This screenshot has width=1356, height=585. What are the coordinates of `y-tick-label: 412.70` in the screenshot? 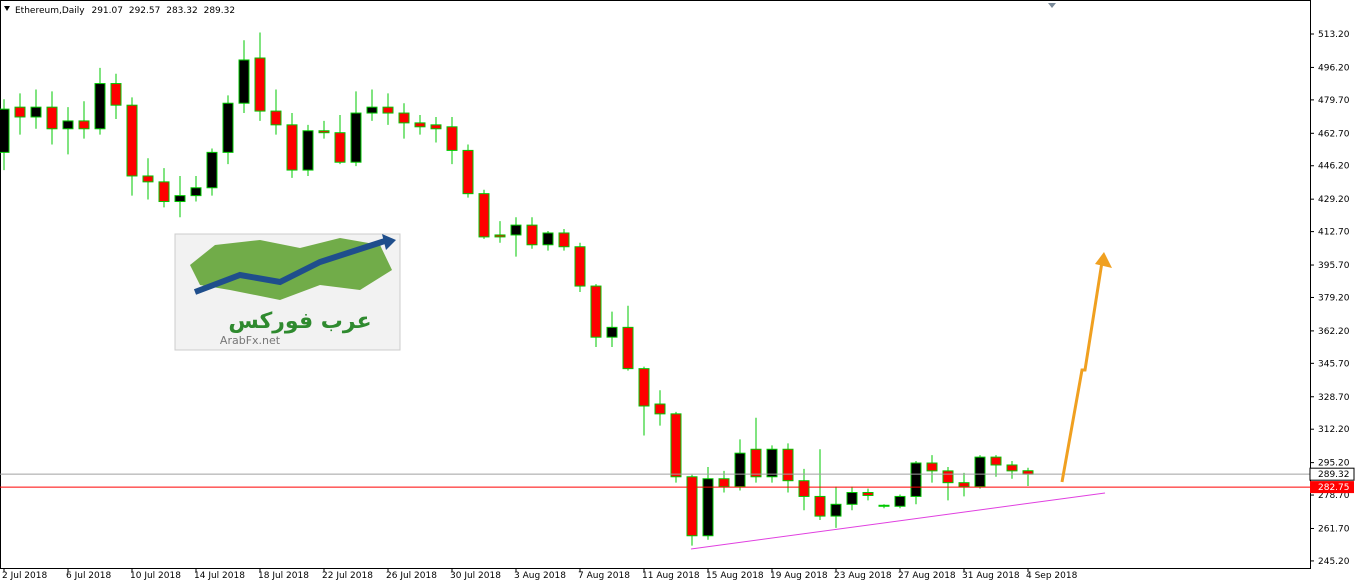 It's located at (1334, 233).